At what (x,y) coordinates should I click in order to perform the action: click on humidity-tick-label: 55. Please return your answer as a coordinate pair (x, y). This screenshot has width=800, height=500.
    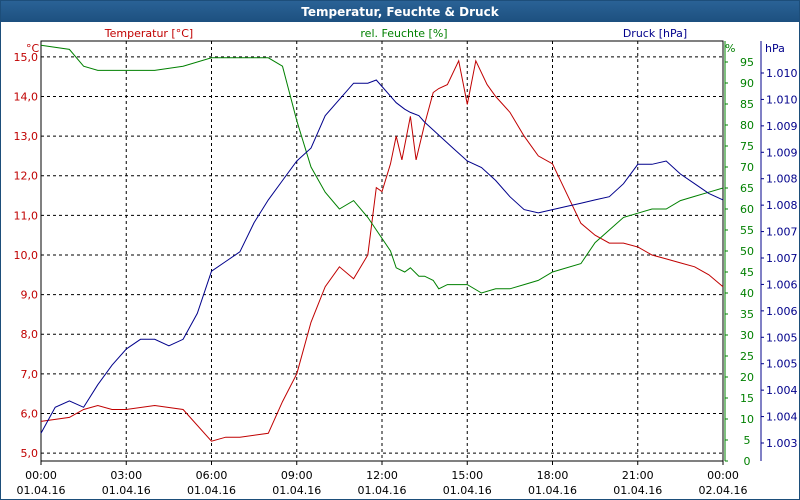
    Looking at the image, I should click on (747, 230).